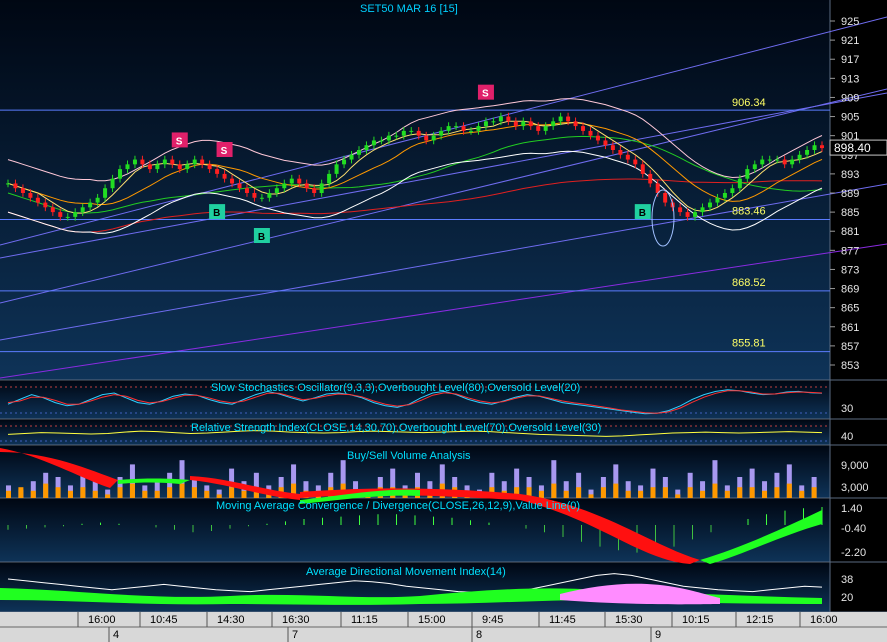 The width and height of the screenshot is (887, 642). I want to click on panel-background, so click(415, 530).